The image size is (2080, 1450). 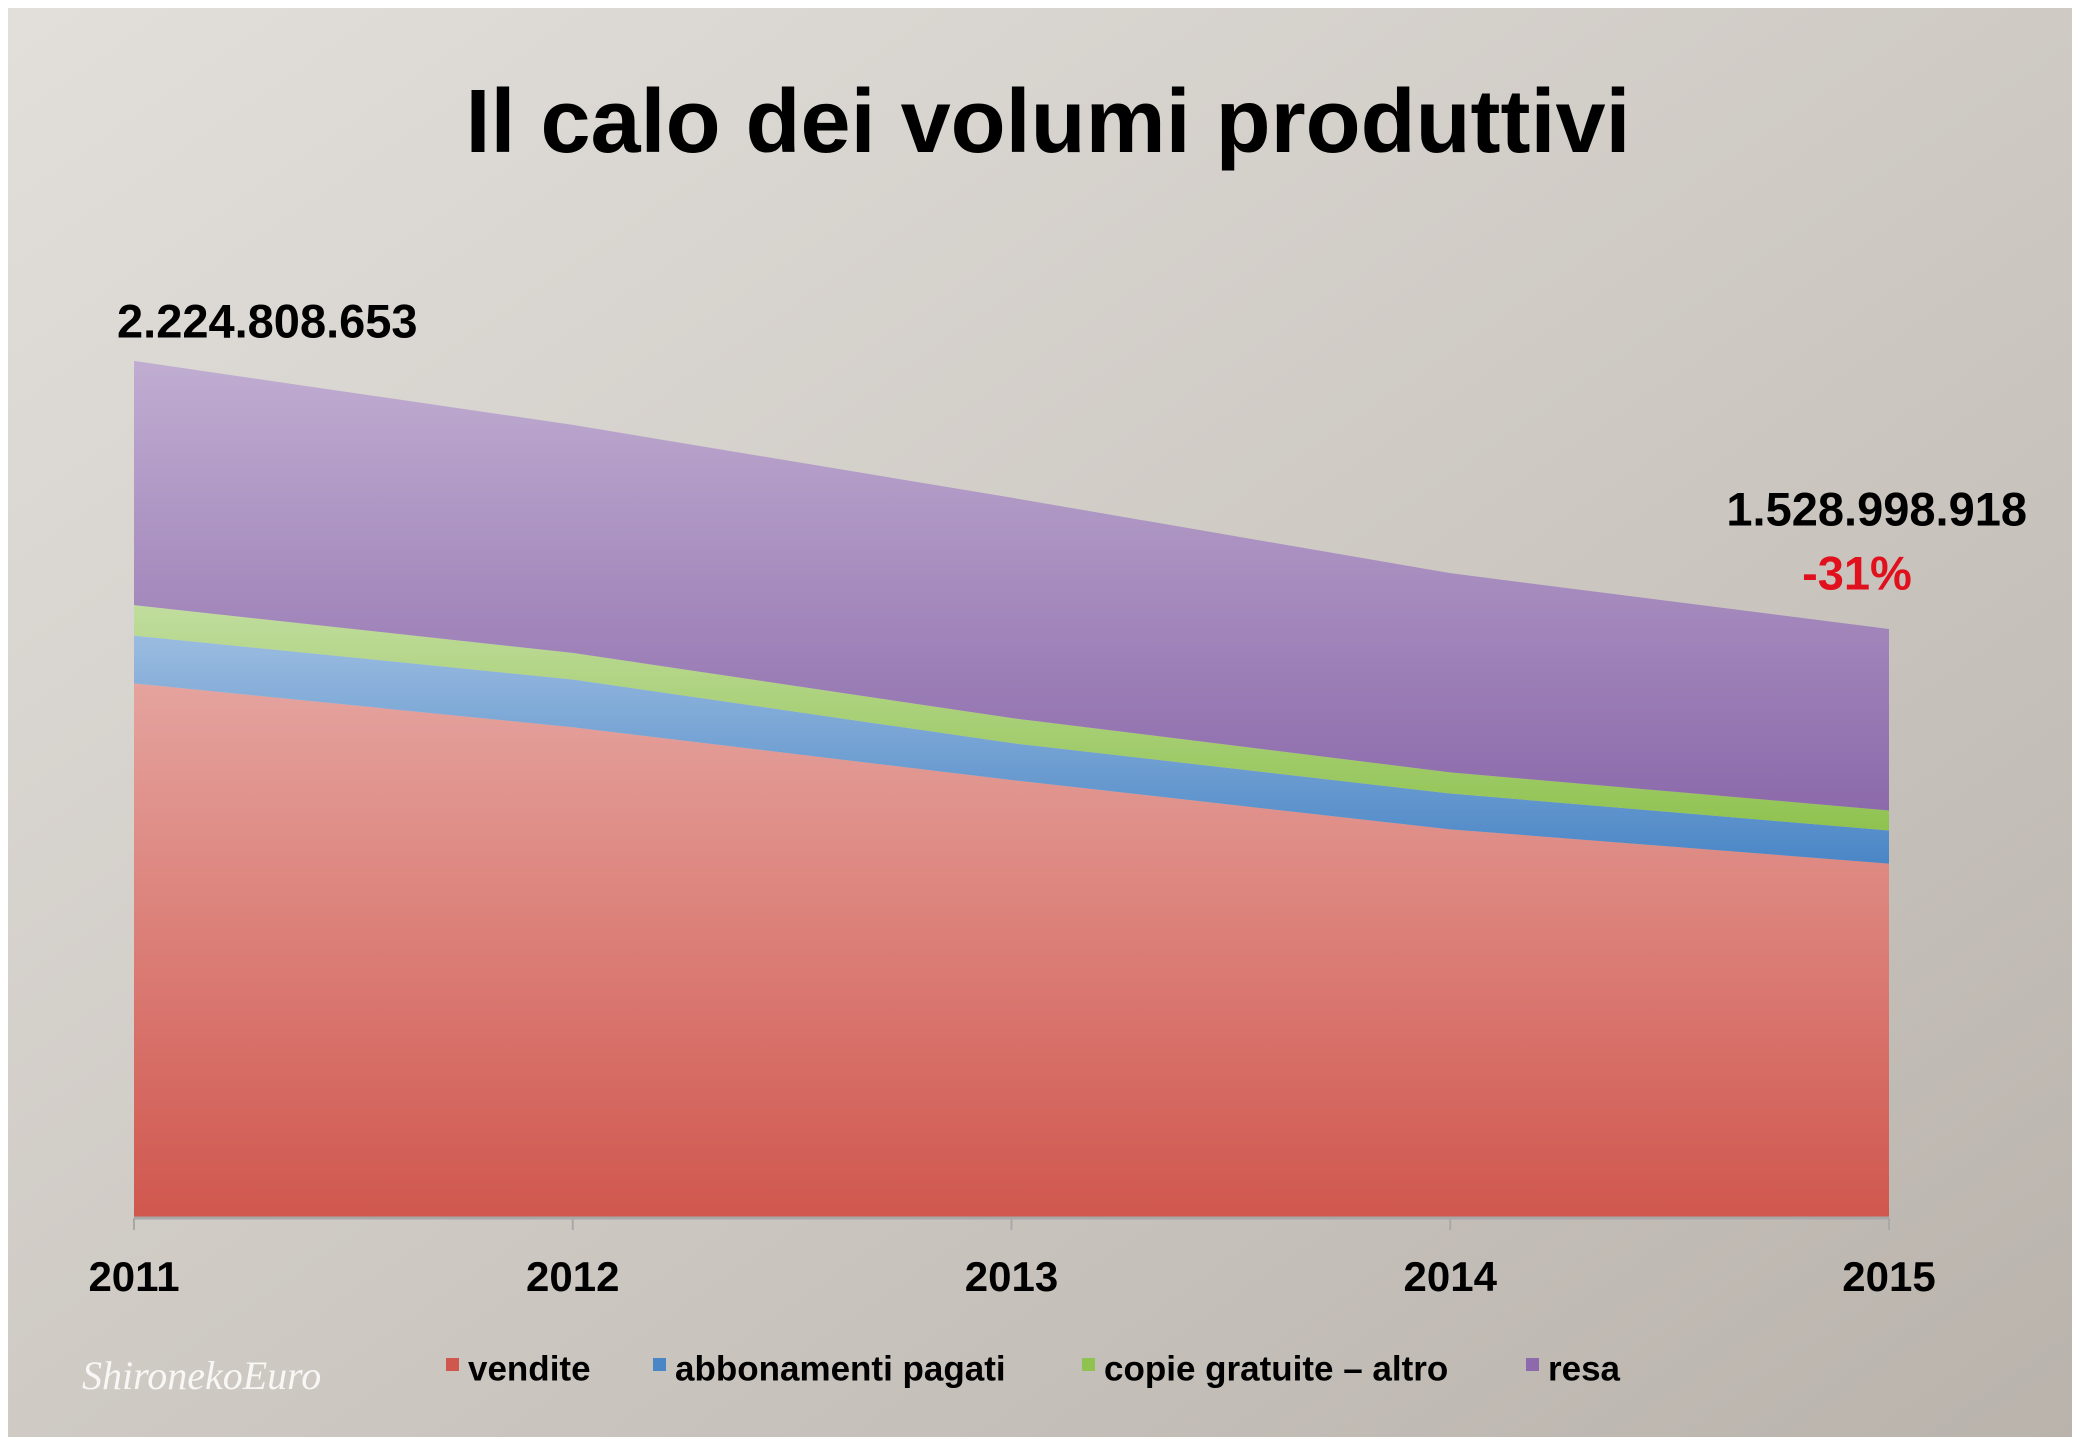 I want to click on legend-label: vendite, so click(x=529, y=1368).